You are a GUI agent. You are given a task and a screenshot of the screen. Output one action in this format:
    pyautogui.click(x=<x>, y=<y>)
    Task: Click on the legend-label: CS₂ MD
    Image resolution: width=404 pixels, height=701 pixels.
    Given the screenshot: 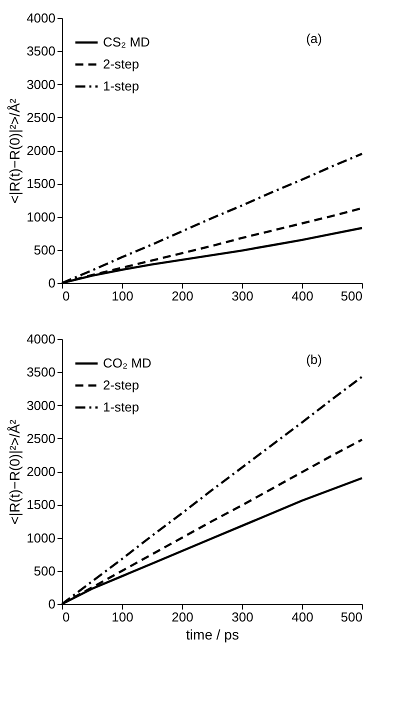 What is the action you would take?
    pyautogui.click(x=126, y=42)
    